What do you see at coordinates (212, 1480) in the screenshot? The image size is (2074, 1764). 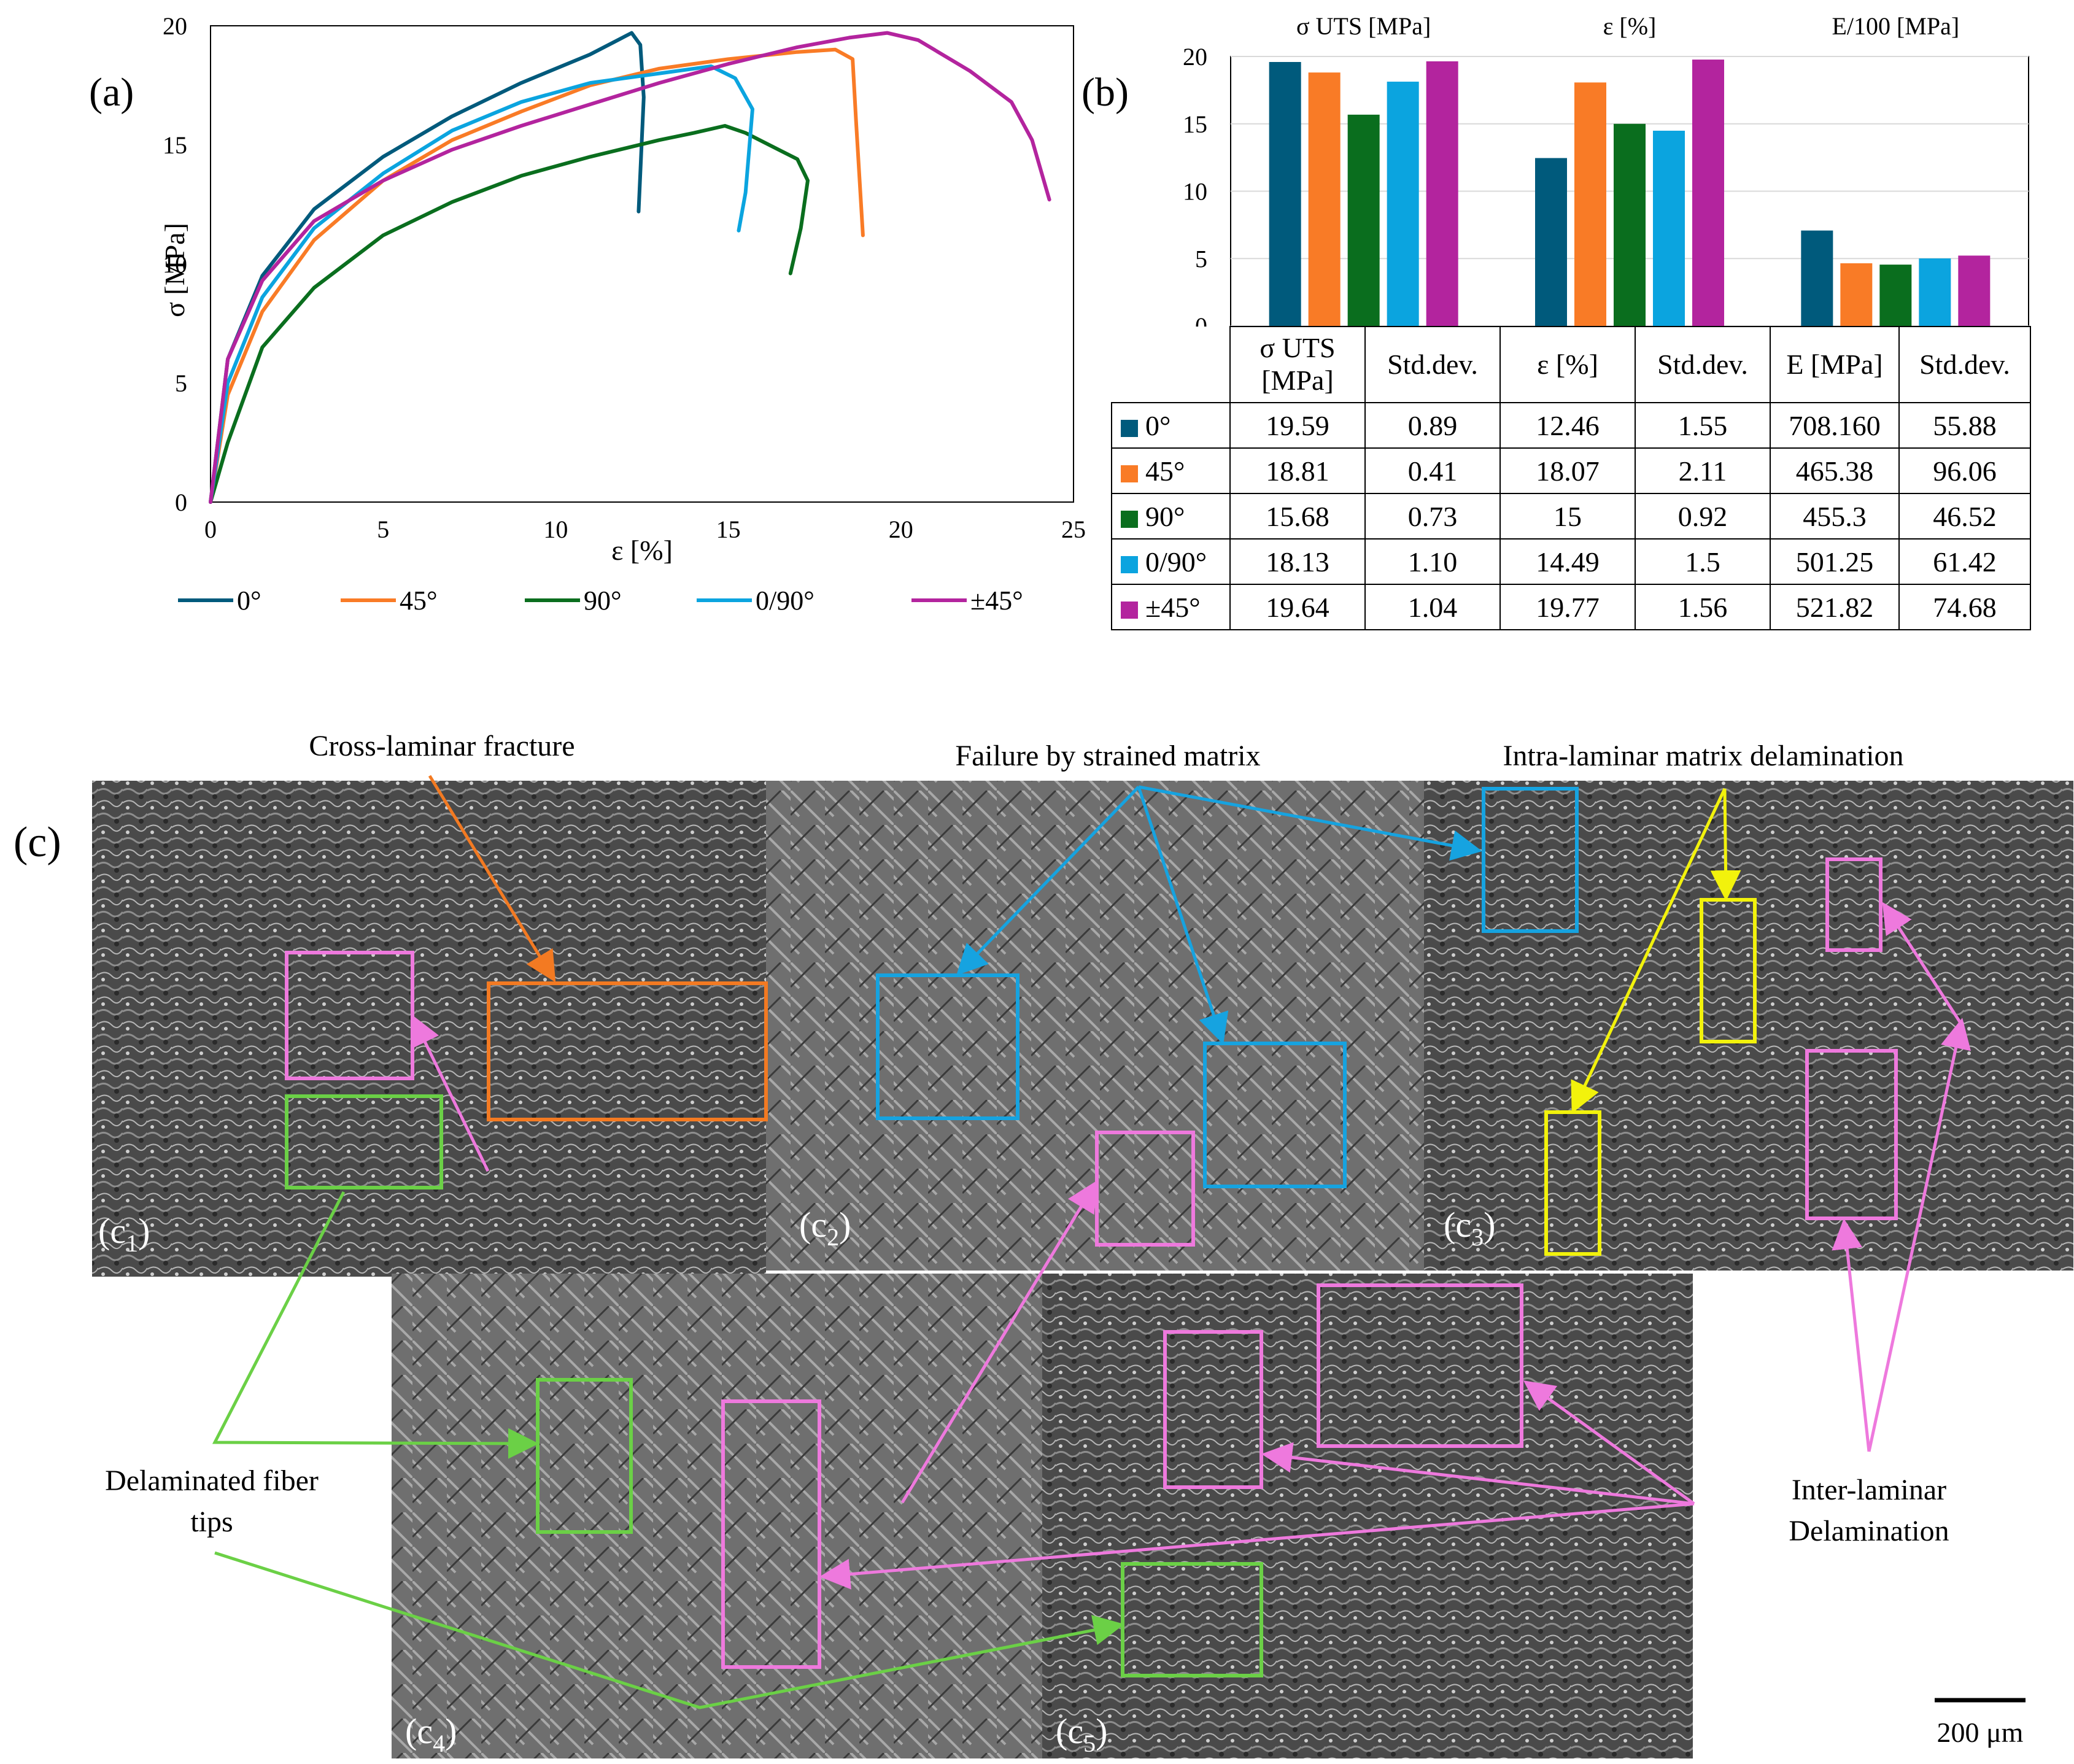 I see `label-fiber-tips-line1: Delaminated fiber` at bounding box center [212, 1480].